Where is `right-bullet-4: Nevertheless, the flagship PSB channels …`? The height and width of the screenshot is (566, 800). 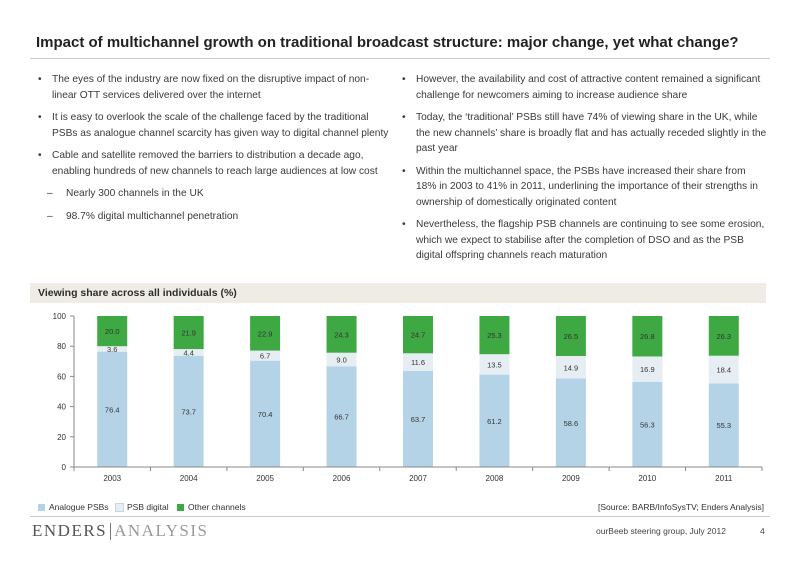
right-bullet-4: Nevertheless, the flagship PSB channels … is located at coordinates (585, 240).